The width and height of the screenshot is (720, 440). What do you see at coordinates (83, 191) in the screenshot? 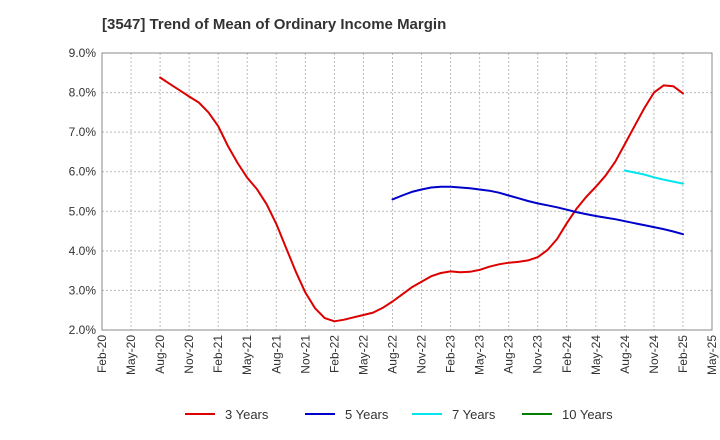
I see `y-ticks-layer: 9.0% 8.0% 7.0% 6.0% 5.0% 4.0% 3.0% 2.0%` at bounding box center [83, 191].